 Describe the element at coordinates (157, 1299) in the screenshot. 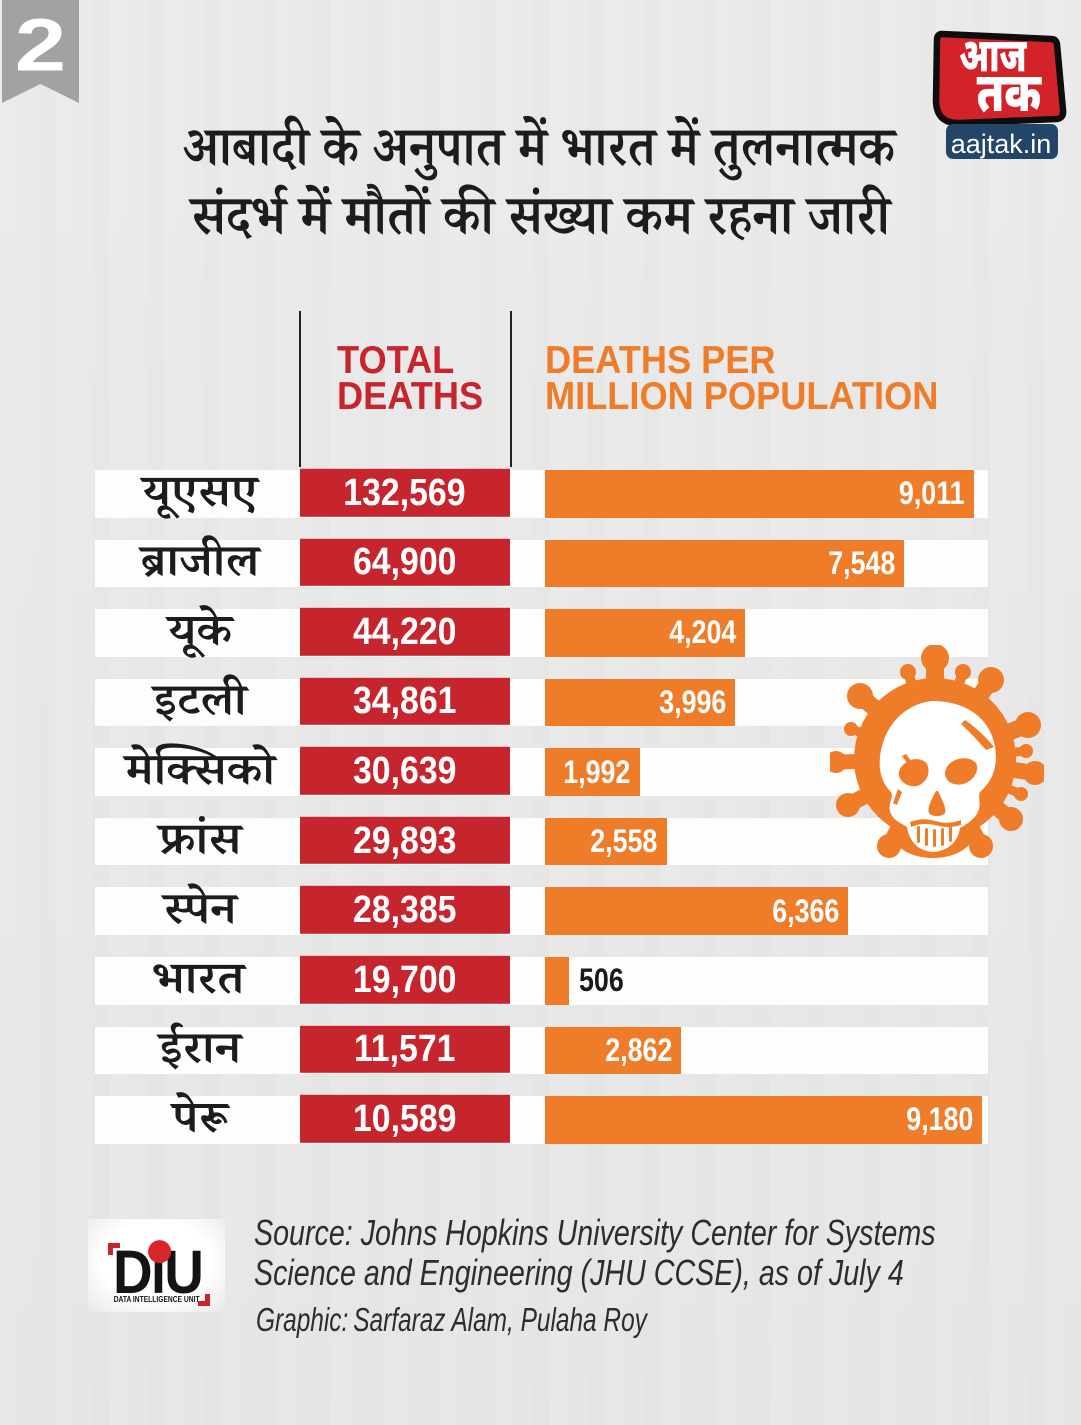

I see `svg-text: DATA INTELLIGENCE UNIT` at that location.